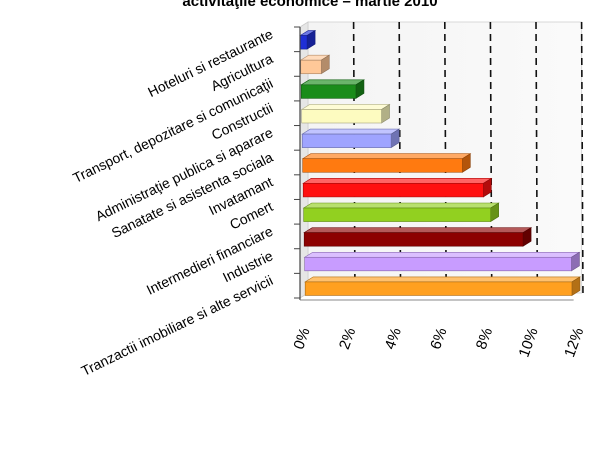 The image size is (600, 471). What do you see at coordinates (347, 339) in the screenshot?
I see `x-tick-label: 2%` at bounding box center [347, 339].